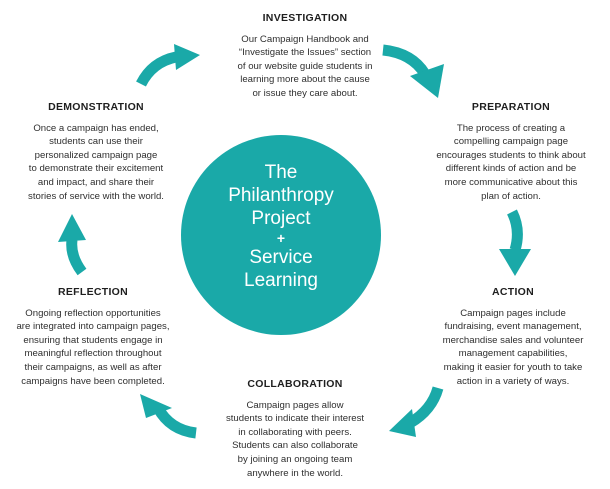 Image resolution: width=610 pixels, height=489 pixels. I want to click on arrow-preparation-to-action, so click(514, 230).